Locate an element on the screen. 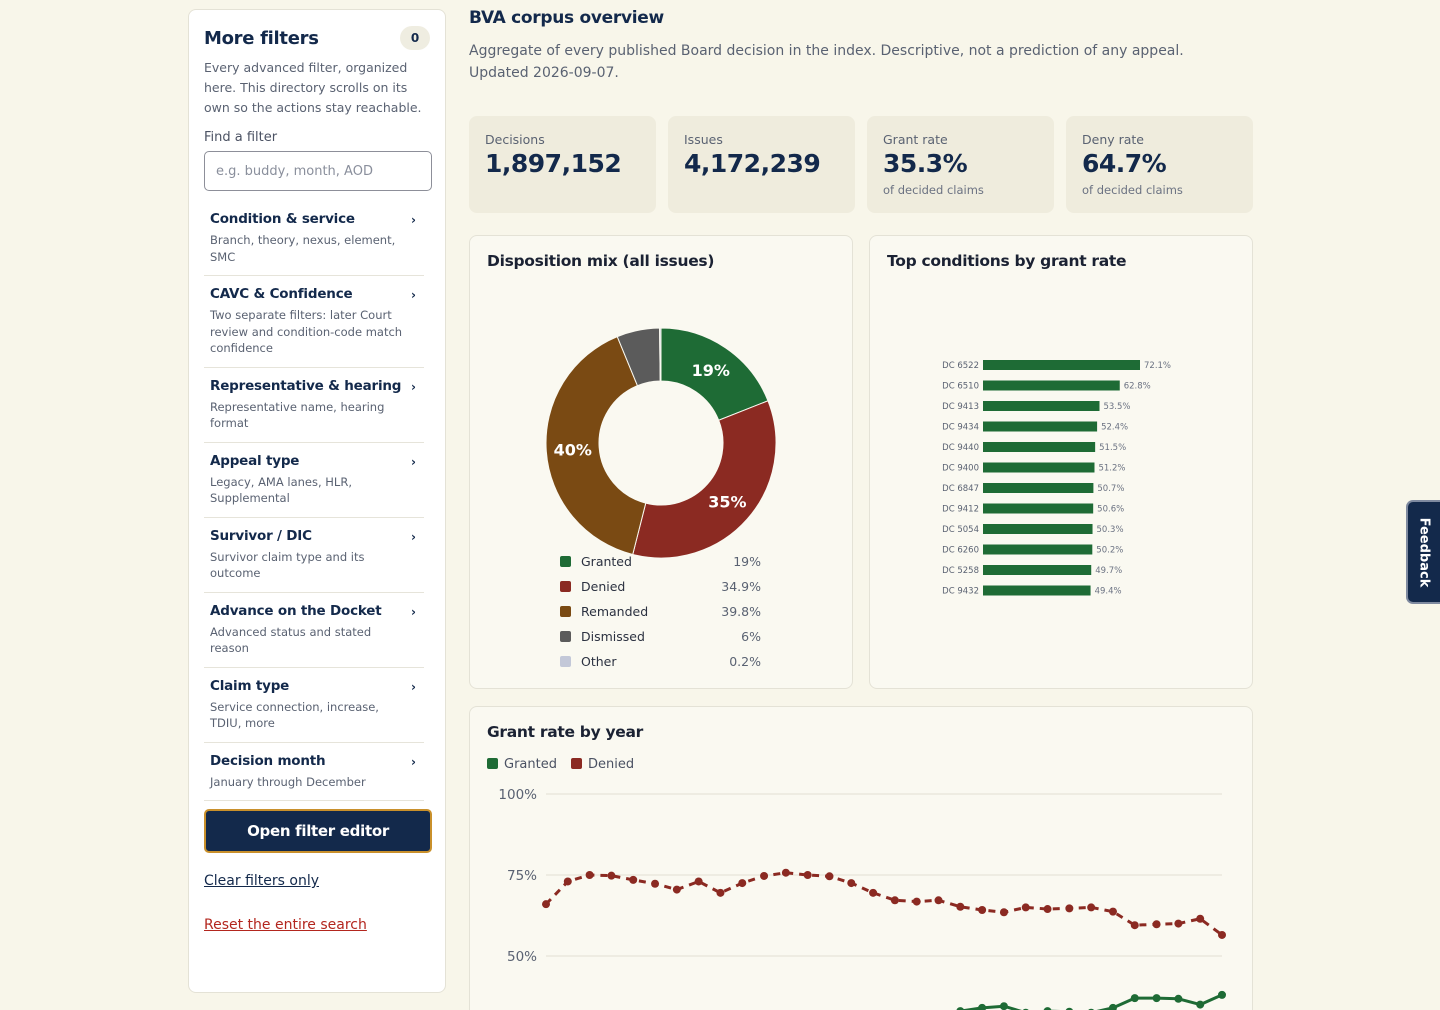  clear-filters-link: Clear filters only is located at coordinates (261, 881).